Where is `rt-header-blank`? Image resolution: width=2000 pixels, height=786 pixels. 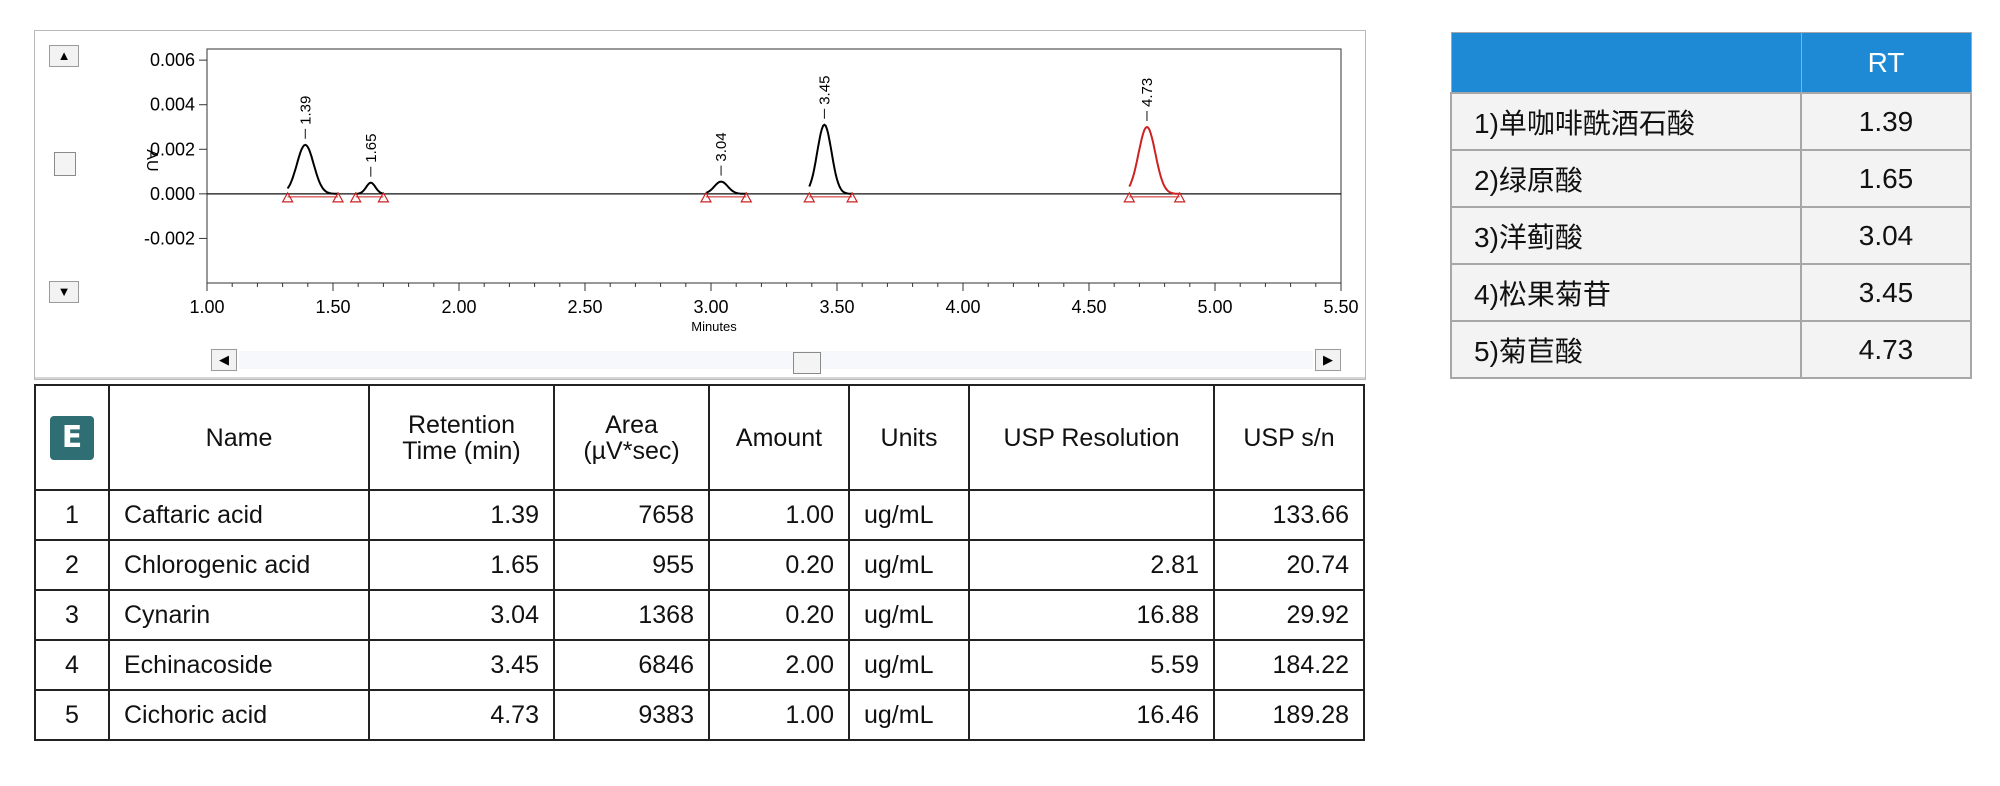 rt-header-blank is located at coordinates (1626, 63).